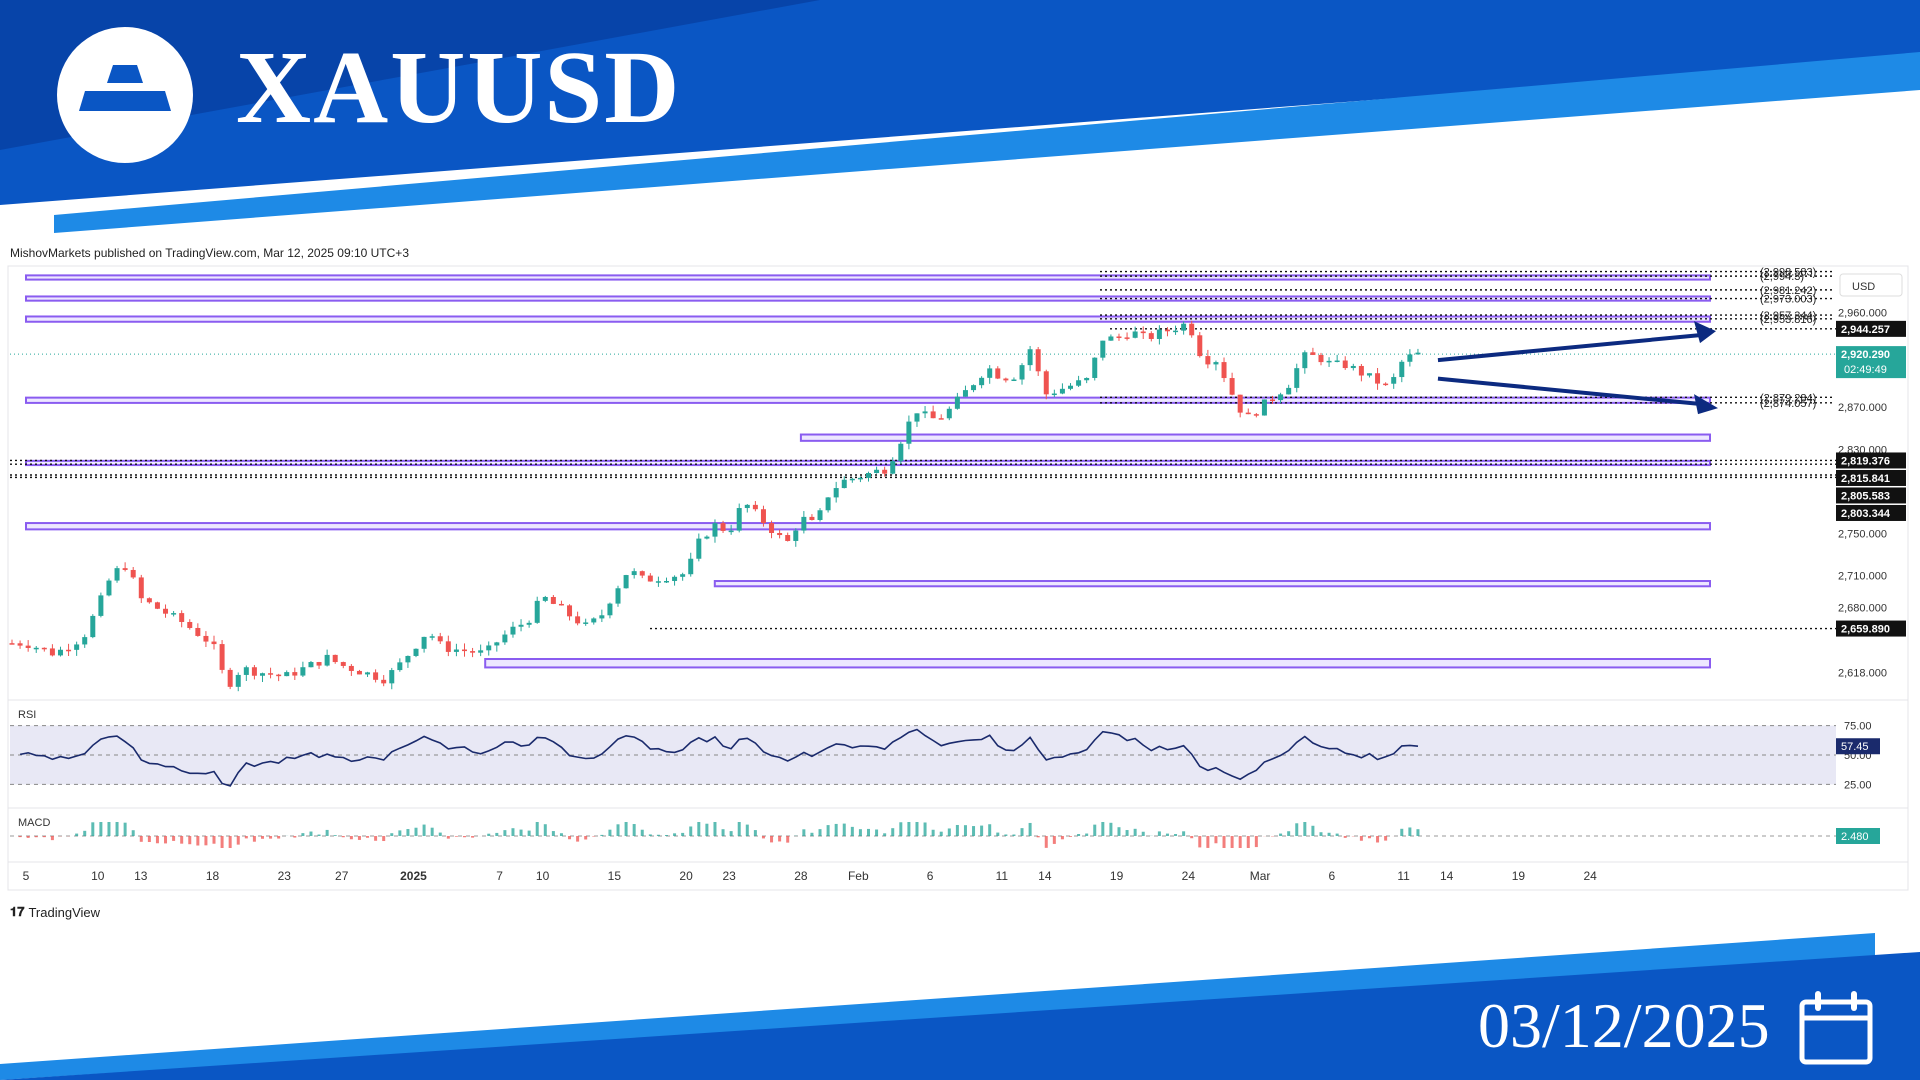 Image resolution: width=1920 pixels, height=1080 pixels. I want to click on x-tick-label: 14, so click(1447, 876).